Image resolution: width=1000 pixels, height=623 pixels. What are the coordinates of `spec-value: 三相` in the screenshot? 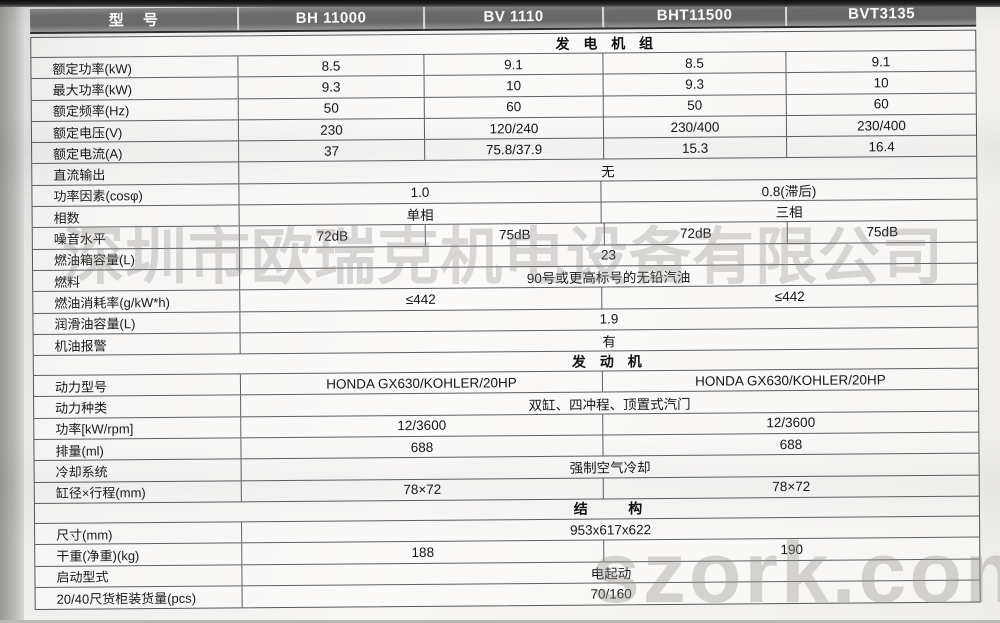 It's located at (789, 213).